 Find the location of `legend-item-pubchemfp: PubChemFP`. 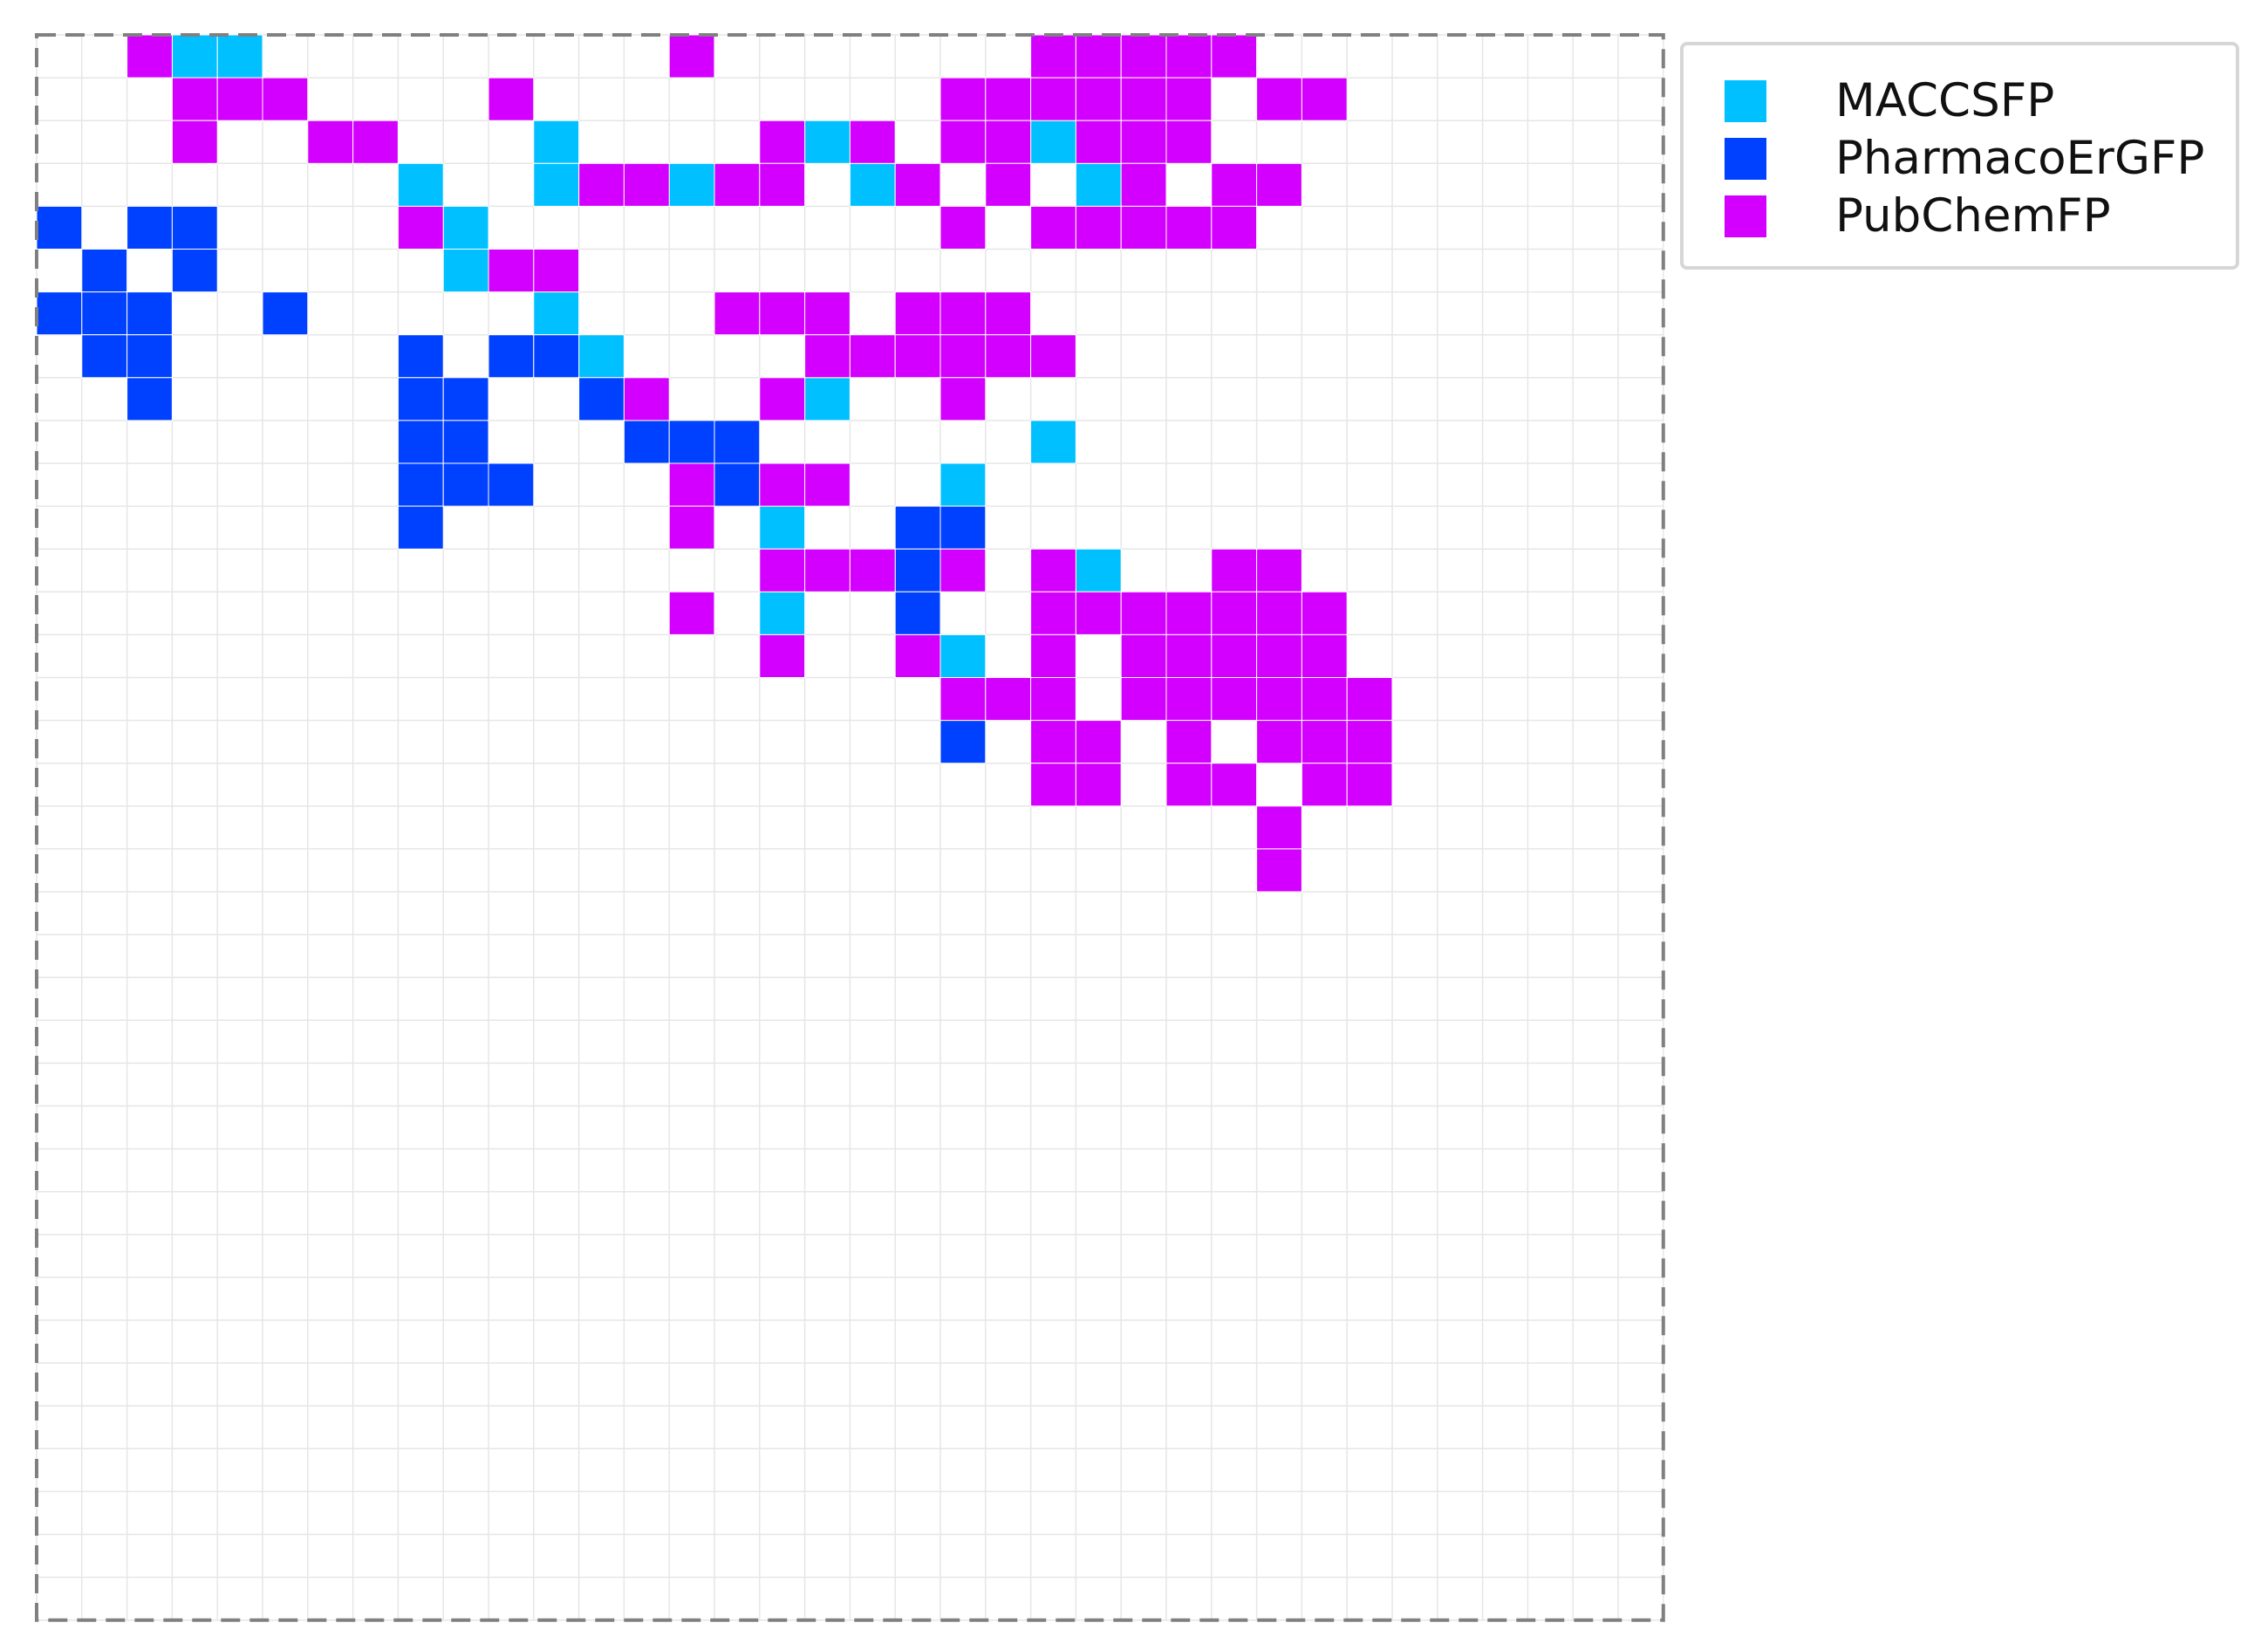

legend-item-pubchemfp: PubChemFP is located at coordinates (1918, 216).